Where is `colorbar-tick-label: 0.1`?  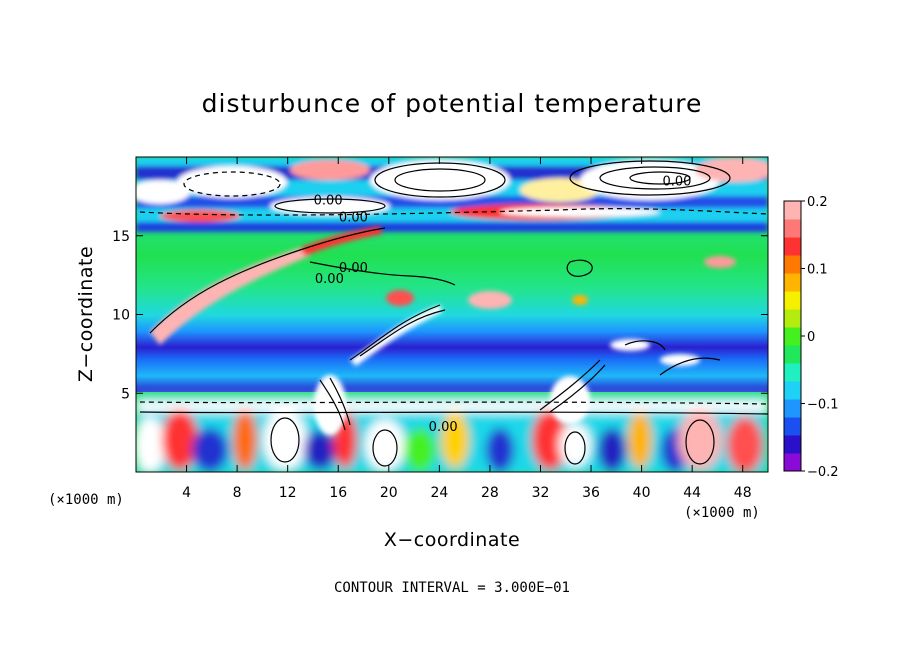
colorbar-tick-label: 0.1 is located at coordinates (817, 270).